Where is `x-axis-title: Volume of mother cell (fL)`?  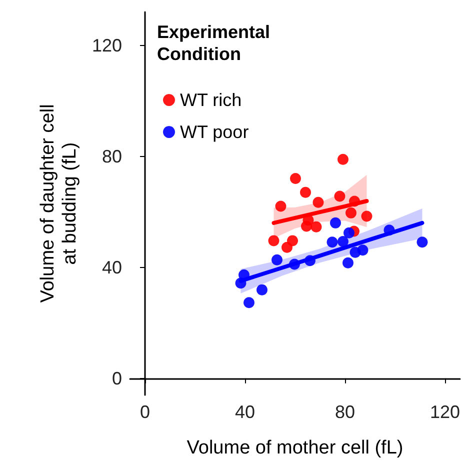 x-axis-title: Volume of mother cell (fL) is located at coordinates (295, 448).